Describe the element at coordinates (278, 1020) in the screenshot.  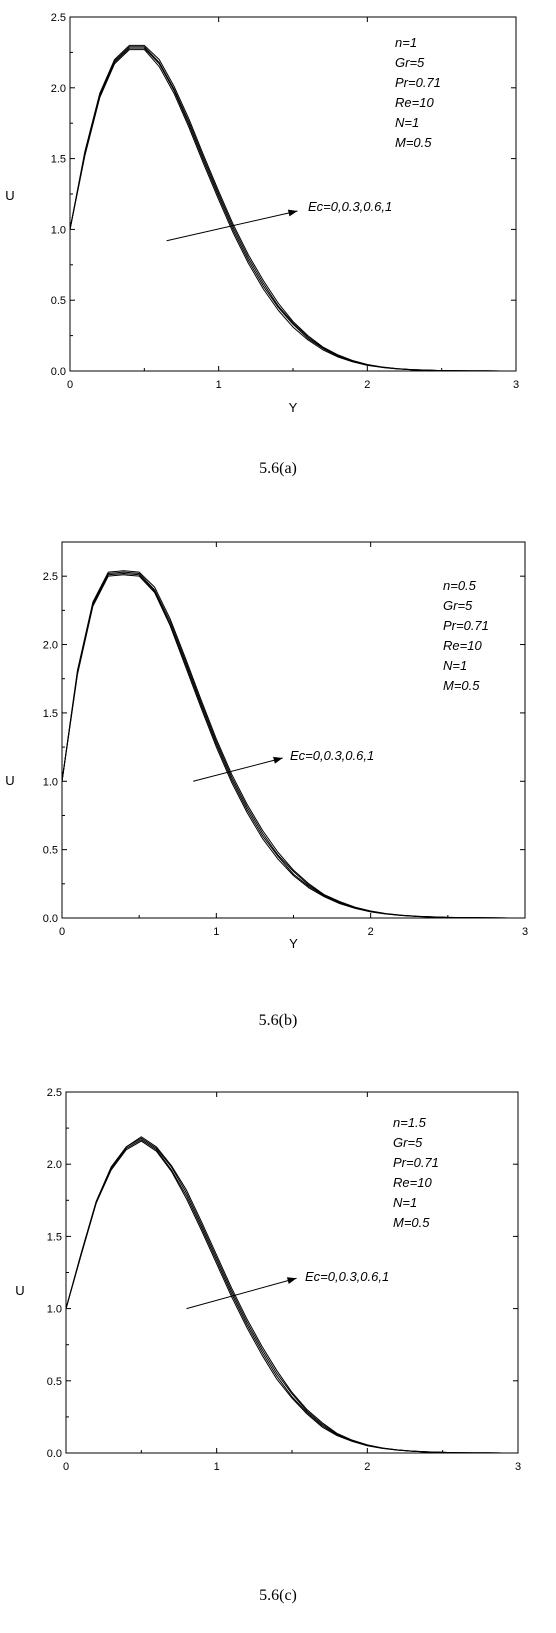
I see `chart-b-caption: 5.6(b)` at that location.